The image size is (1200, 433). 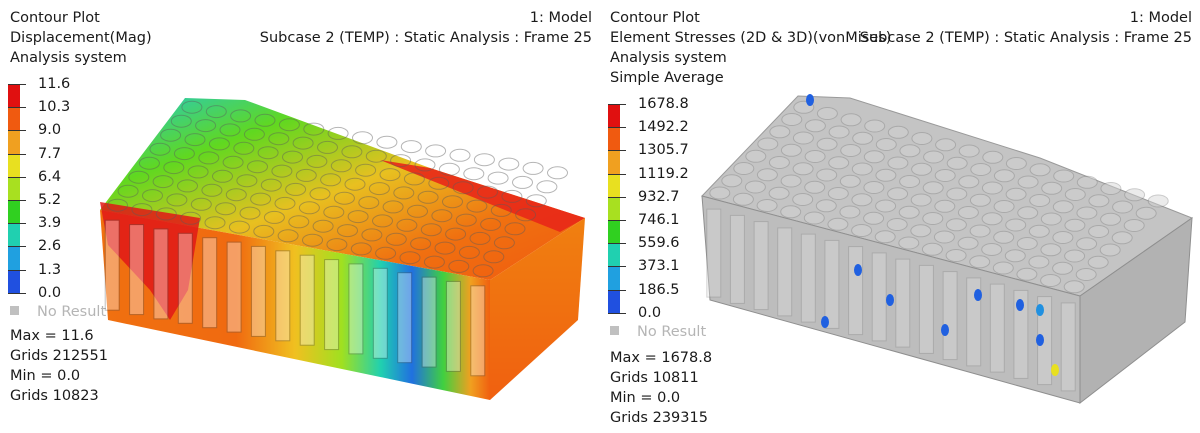 What do you see at coordinates (1160, 18) in the screenshot?
I see `model-label: 1: Model` at bounding box center [1160, 18].